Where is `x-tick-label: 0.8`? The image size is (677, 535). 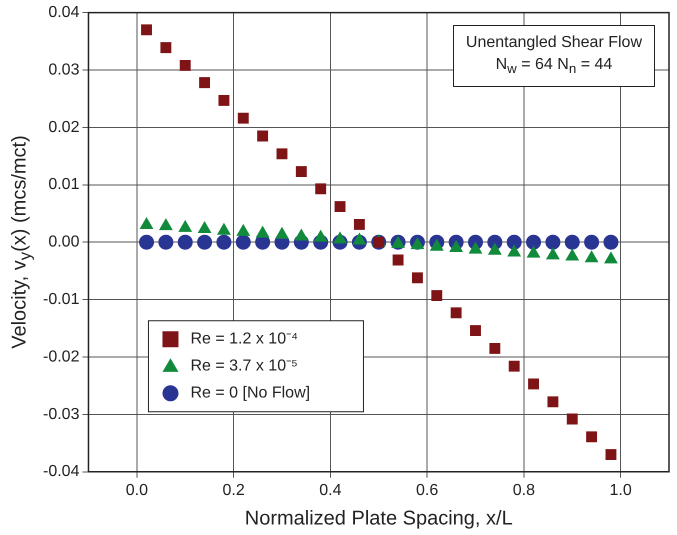
x-tick-label: 0.8 is located at coordinates (524, 490).